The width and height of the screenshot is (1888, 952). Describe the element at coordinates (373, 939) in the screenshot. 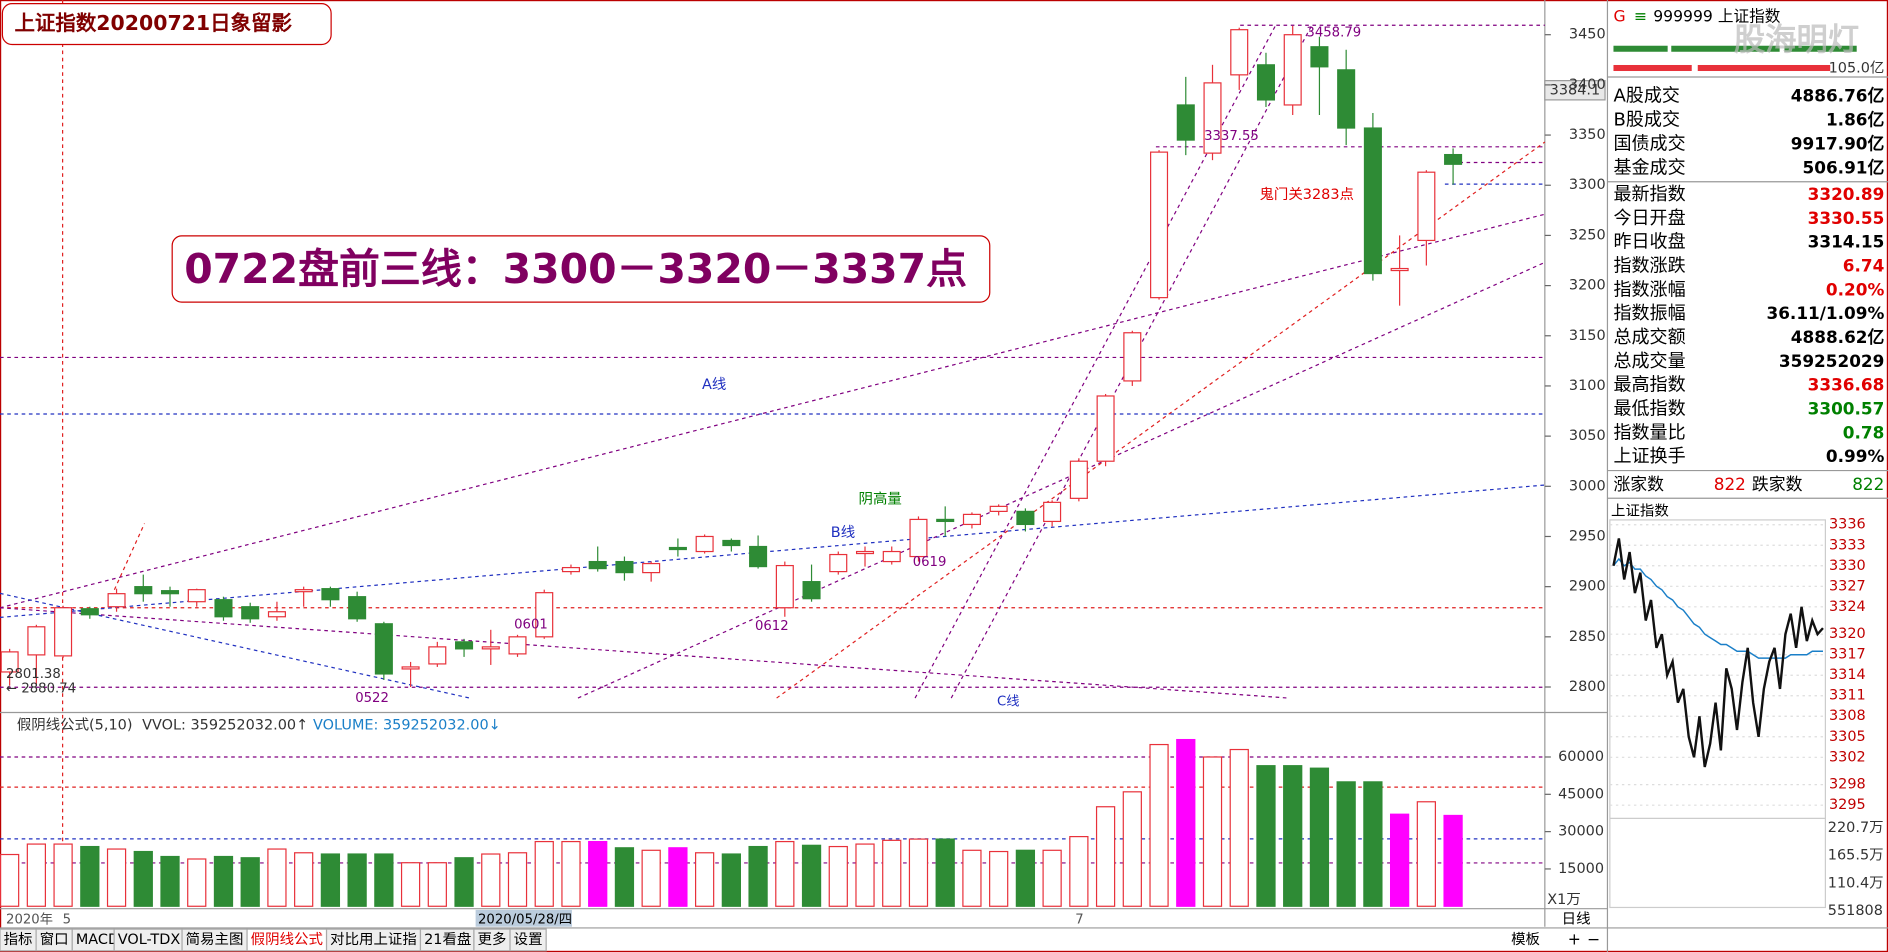

I see `tab-label: 对比用上证指` at that location.